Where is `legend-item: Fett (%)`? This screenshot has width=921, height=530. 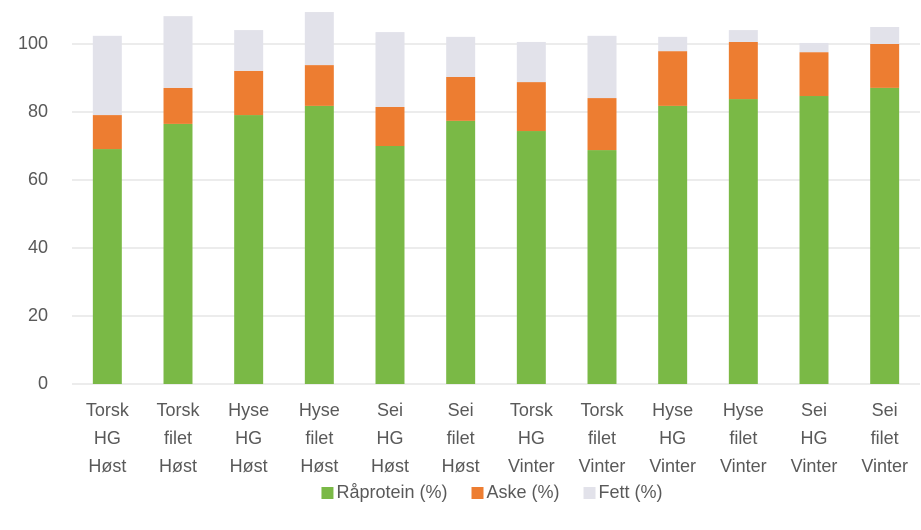 legend-item: Fett (%) is located at coordinates (623, 492).